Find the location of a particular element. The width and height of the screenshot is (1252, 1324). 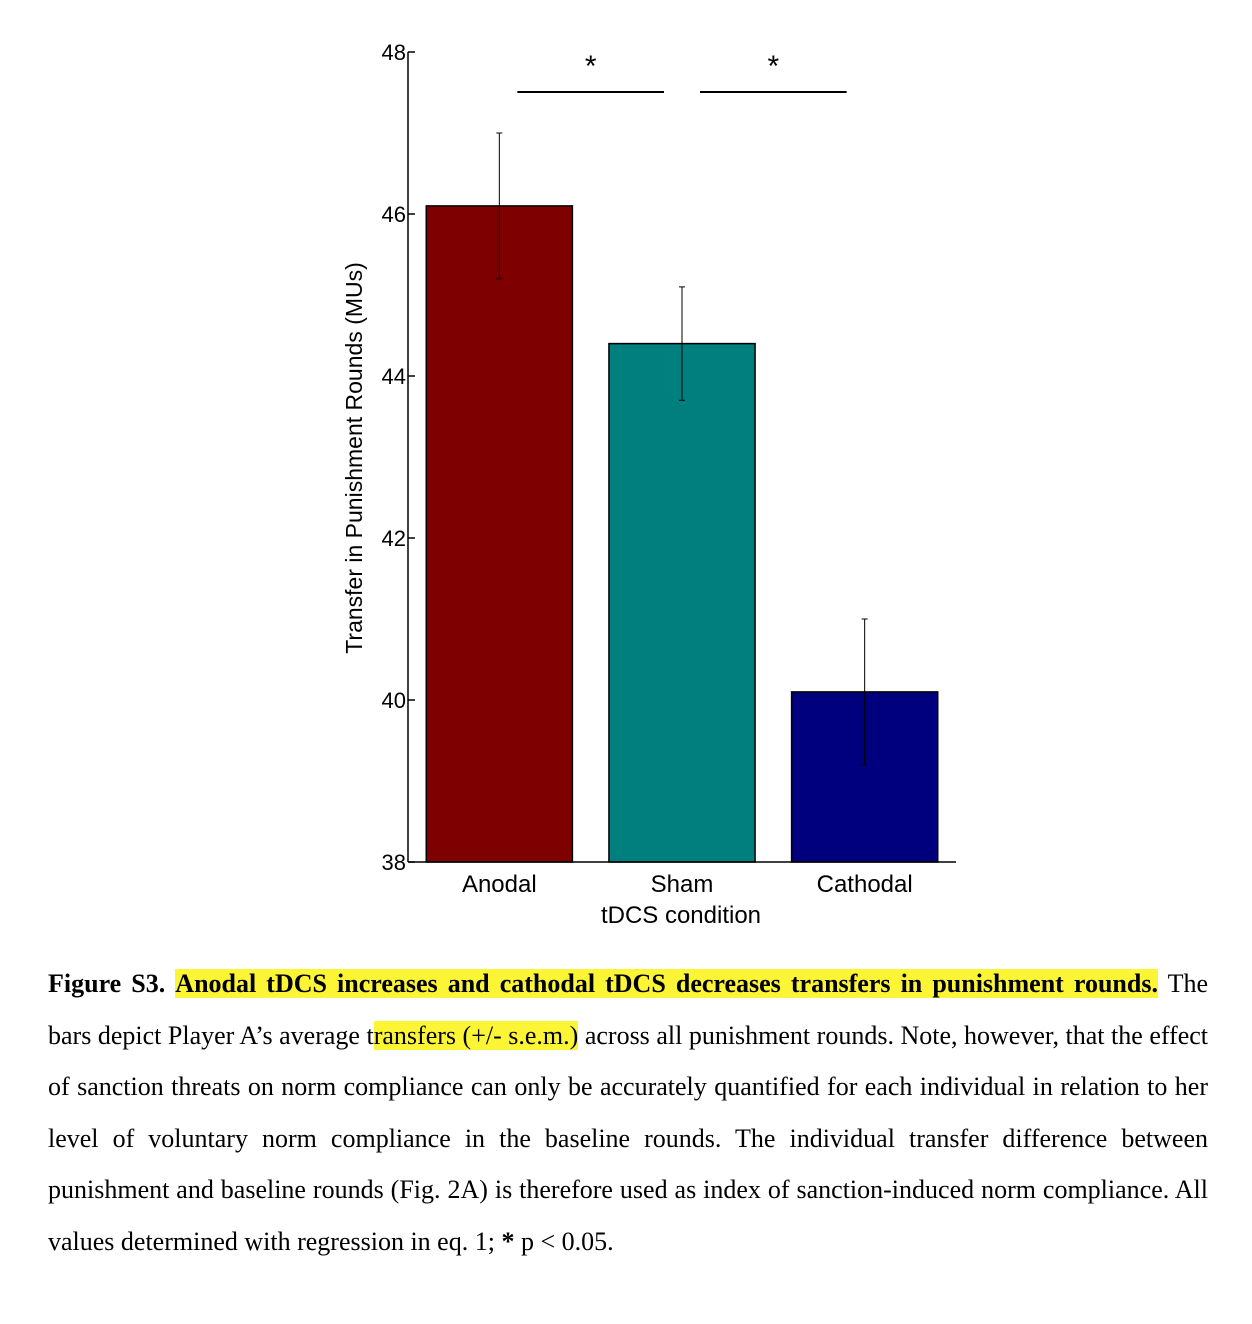

caption-star: * is located at coordinates (508, 1241).